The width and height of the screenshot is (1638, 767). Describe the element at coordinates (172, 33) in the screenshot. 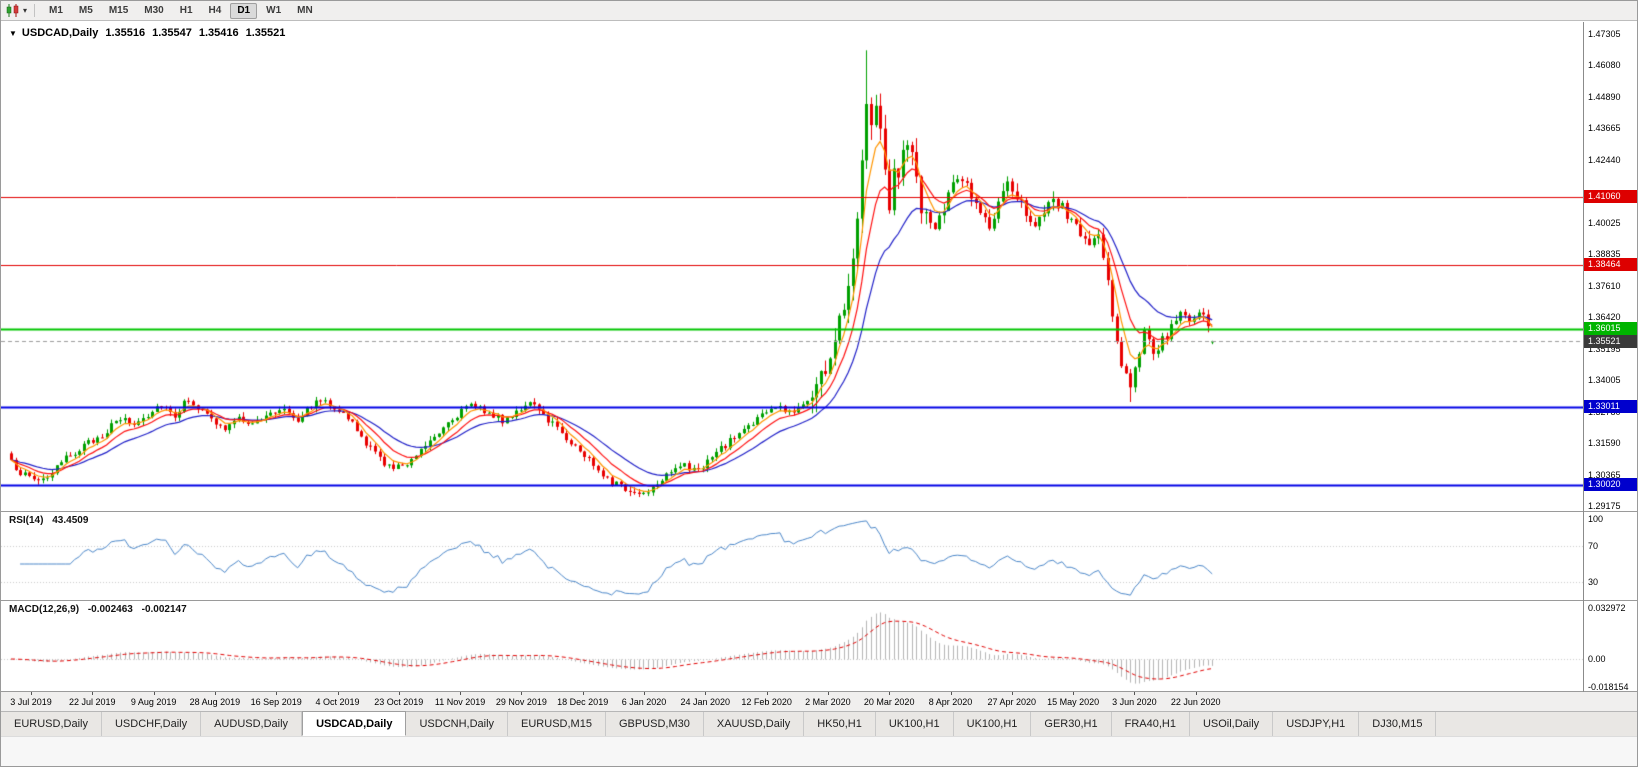

I see `quote-high: 1.35547` at that location.